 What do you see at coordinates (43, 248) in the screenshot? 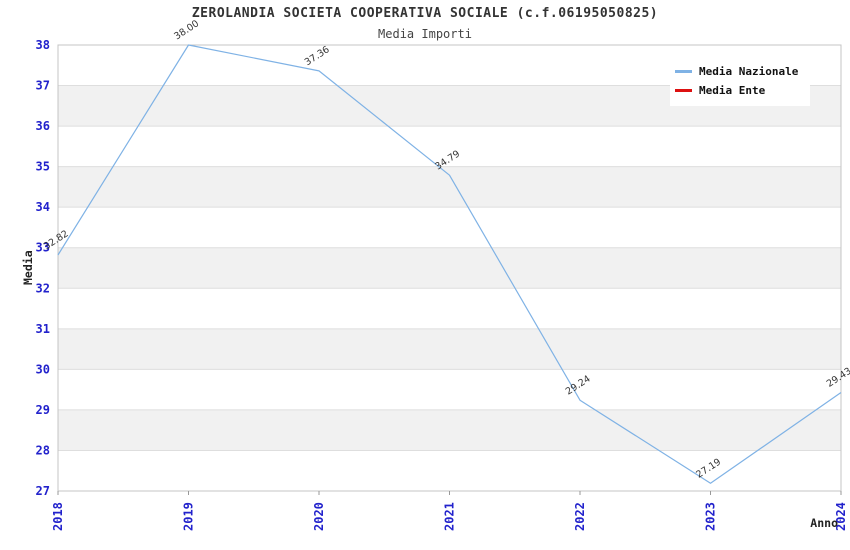
I see `y-tick-label: 33` at bounding box center [43, 248].